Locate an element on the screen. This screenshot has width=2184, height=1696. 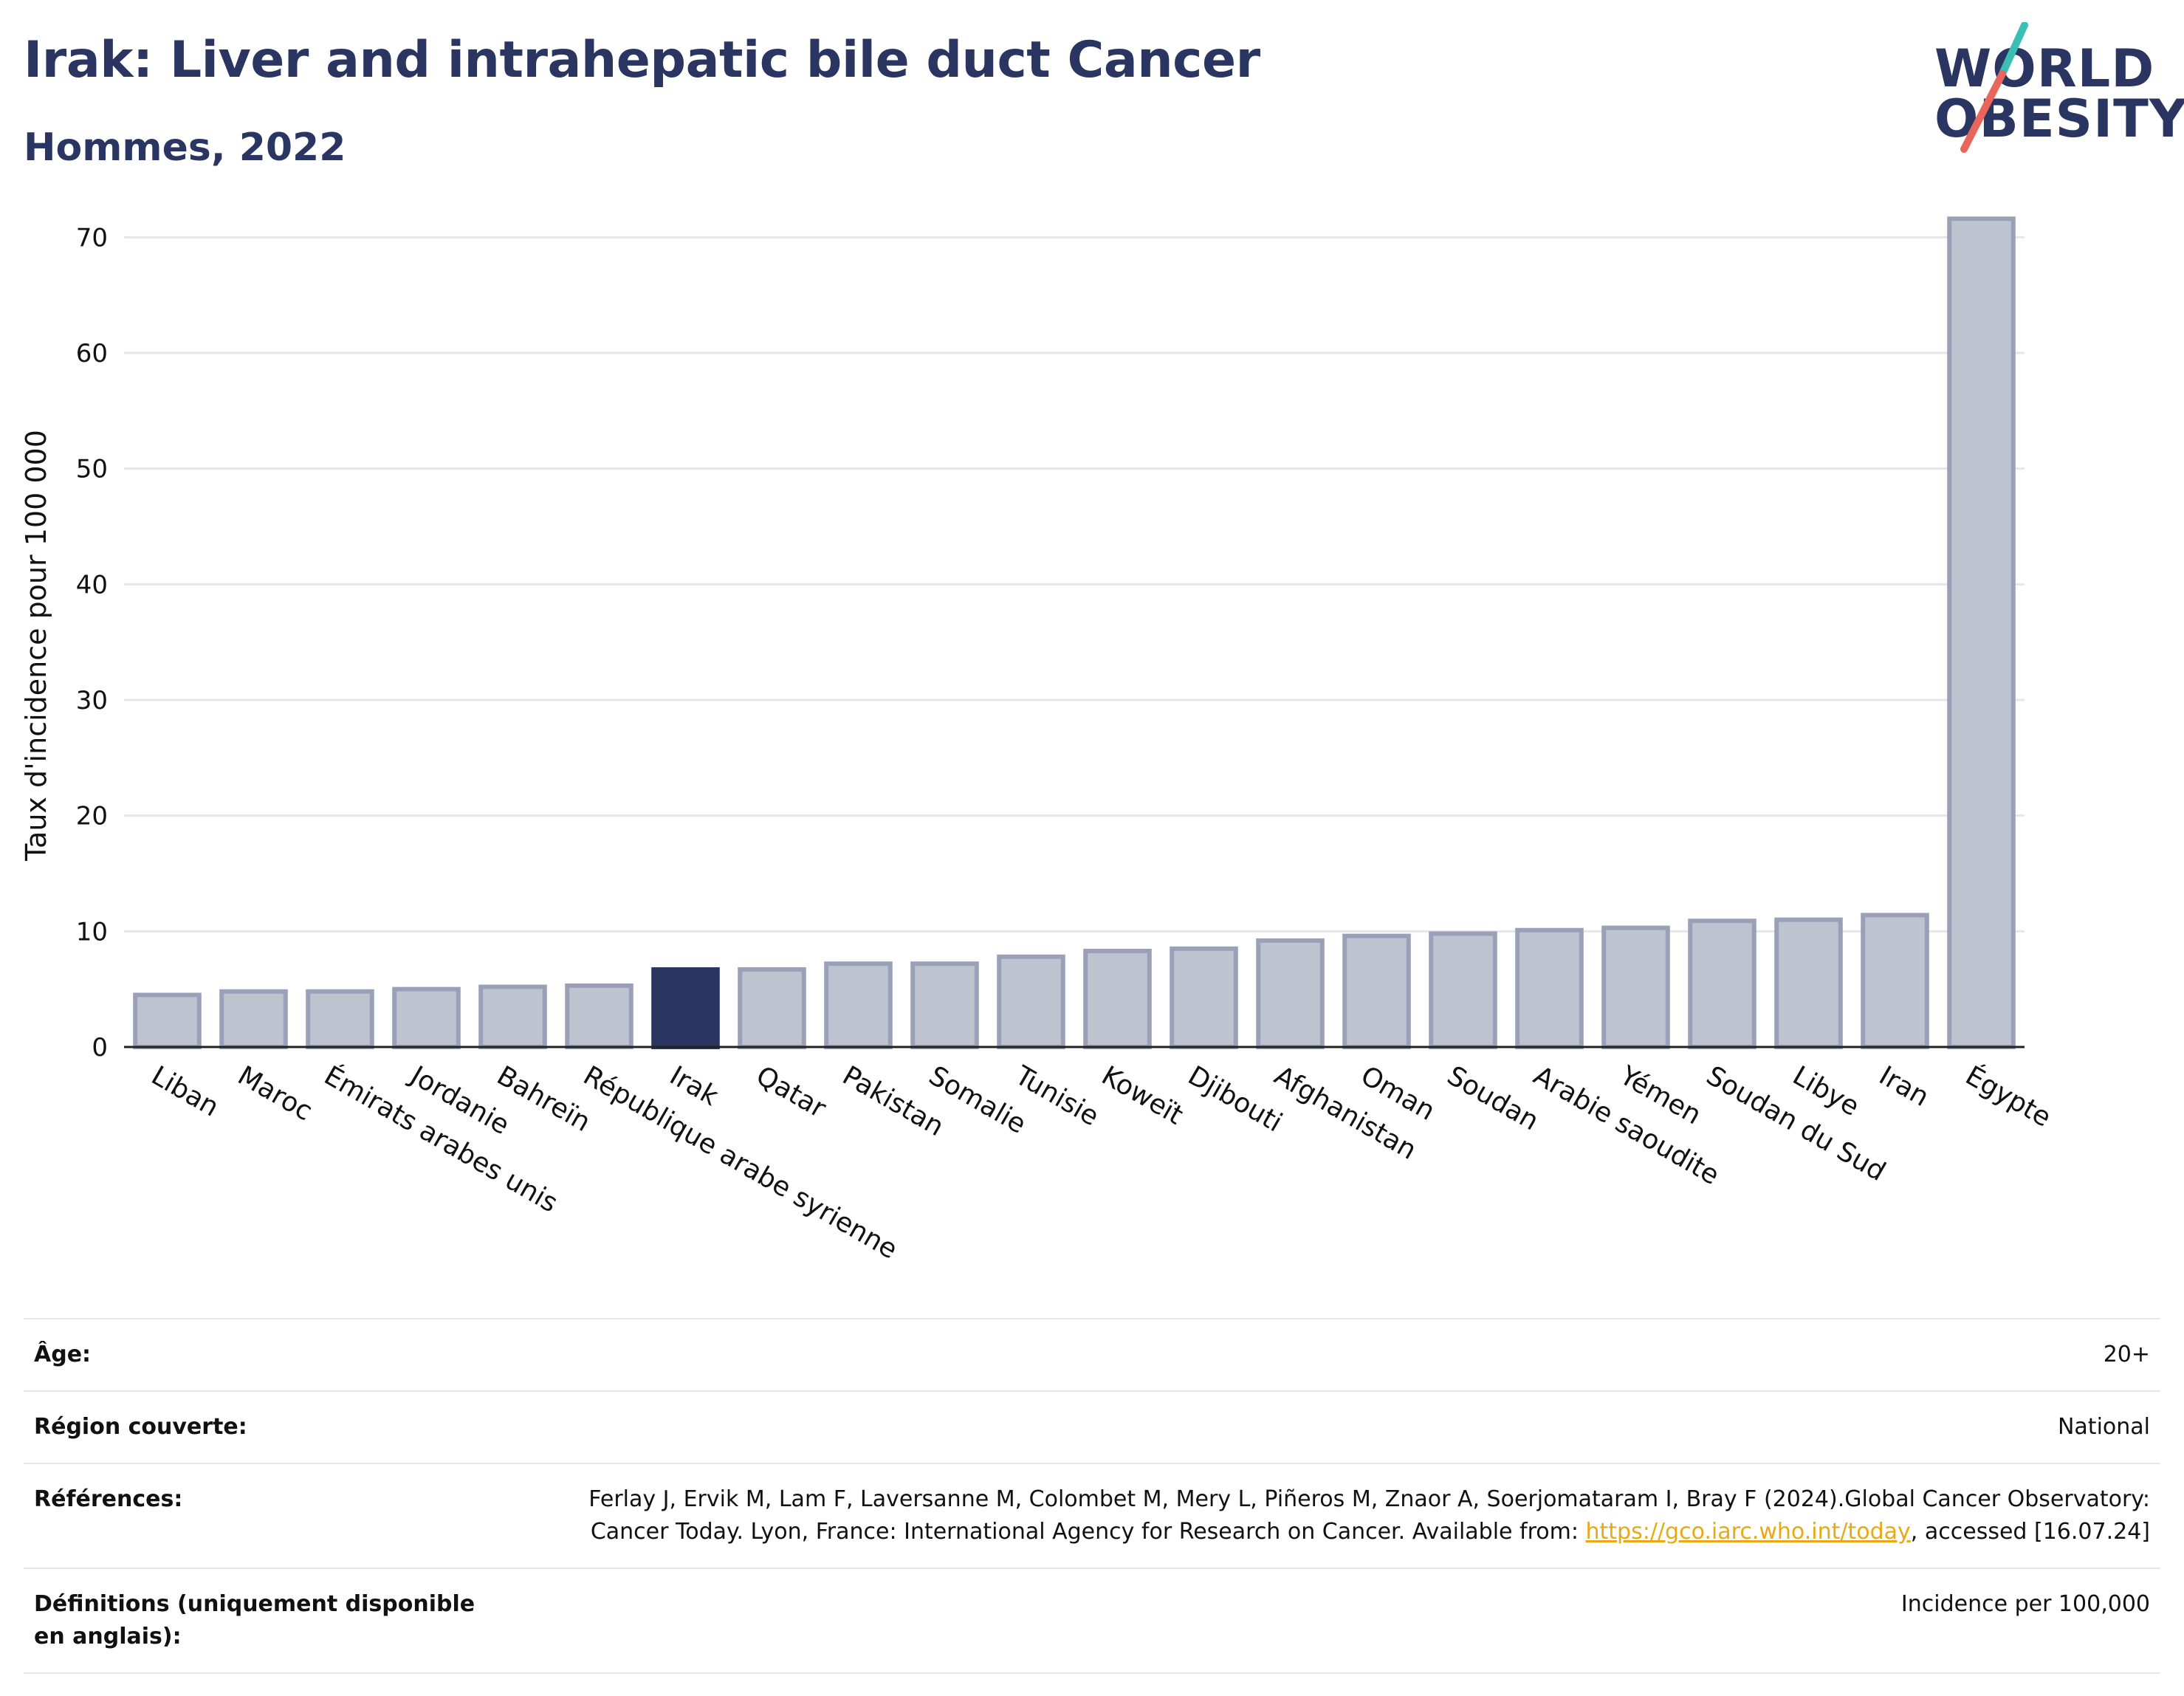
x-tick-label: Liban is located at coordinates (185, 1091).